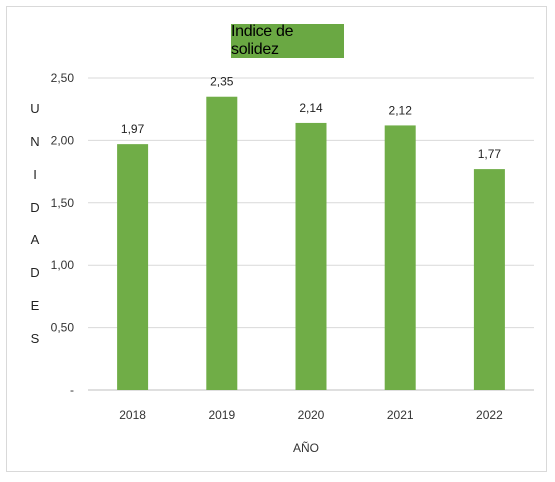  Describe the element at coordinates (63, 203) in the screenshot. I see `y-tick-label: 1,50` at that location.